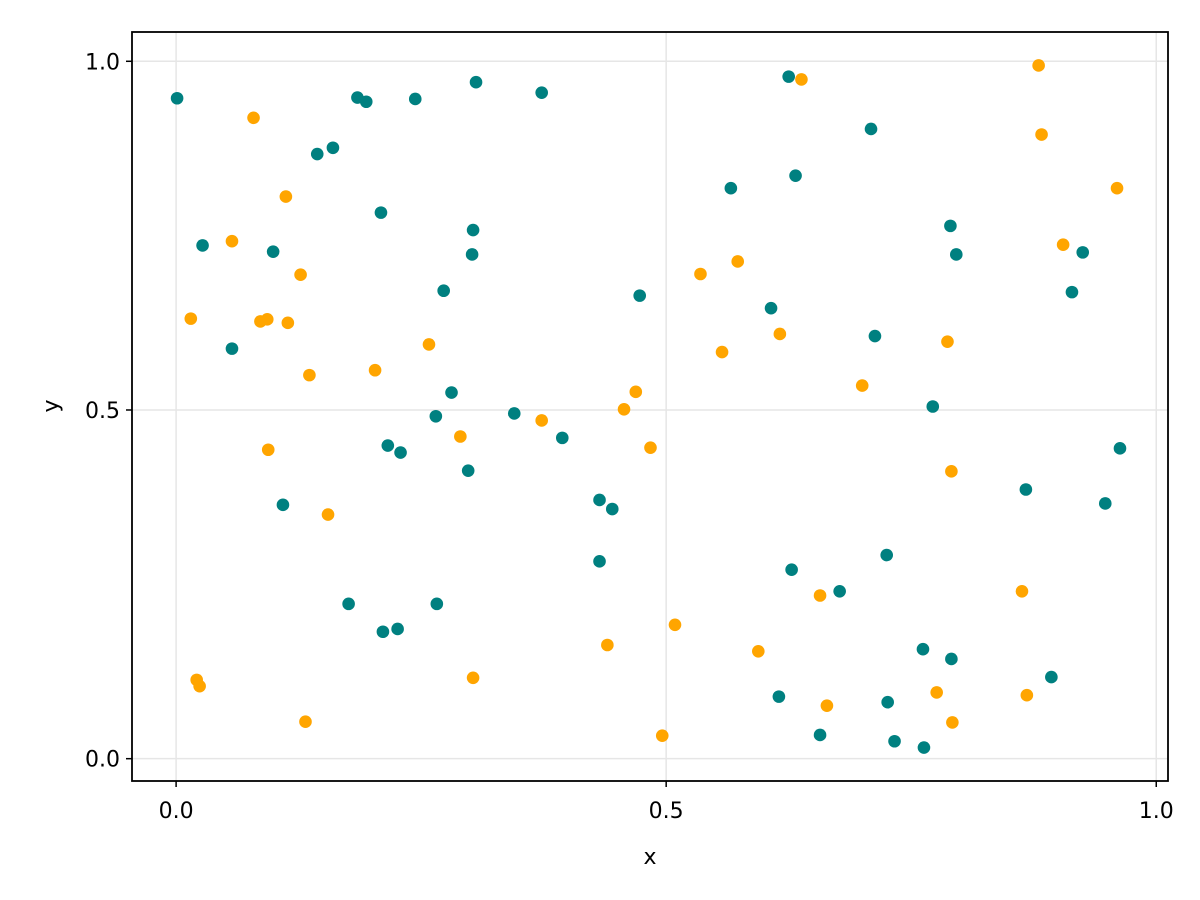 The height and width of the screenshot is (900, 1200). What do you see at coordinates (1156, 811) in the screenshot?
I see `x-tick-label: 1.0` at bounding box center [1156, 811].